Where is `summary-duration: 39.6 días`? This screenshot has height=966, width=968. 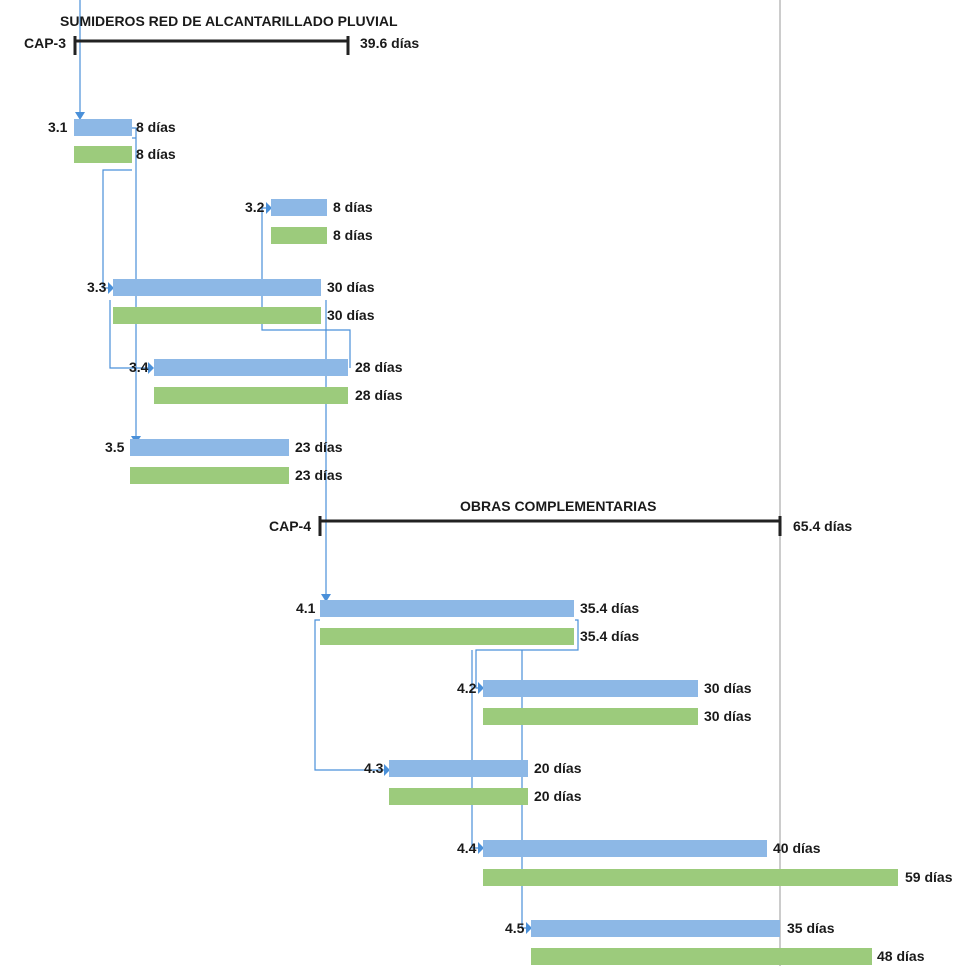
summary-duration: 39.6 días is located at coordinates (389, 43).